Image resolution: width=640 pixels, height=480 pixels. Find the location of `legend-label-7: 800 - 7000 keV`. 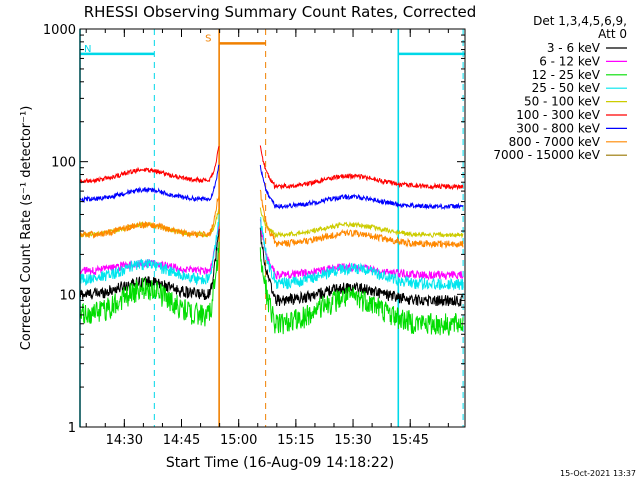

legend-label-7: 800 - 7000 keV is located at coordinates (555, 142).